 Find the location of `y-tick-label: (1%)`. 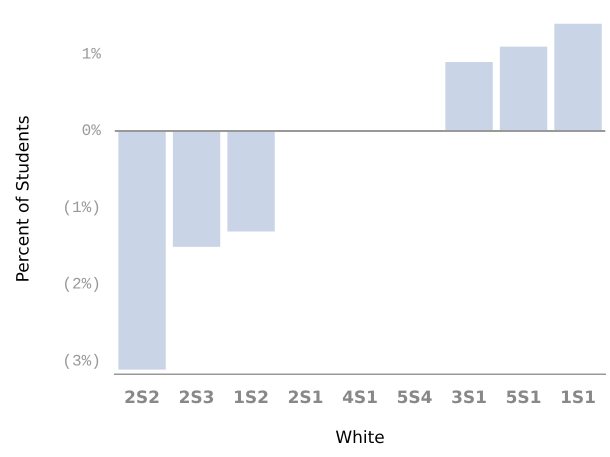

y-tick-label: (1%) is located at coordinates (81, 207).